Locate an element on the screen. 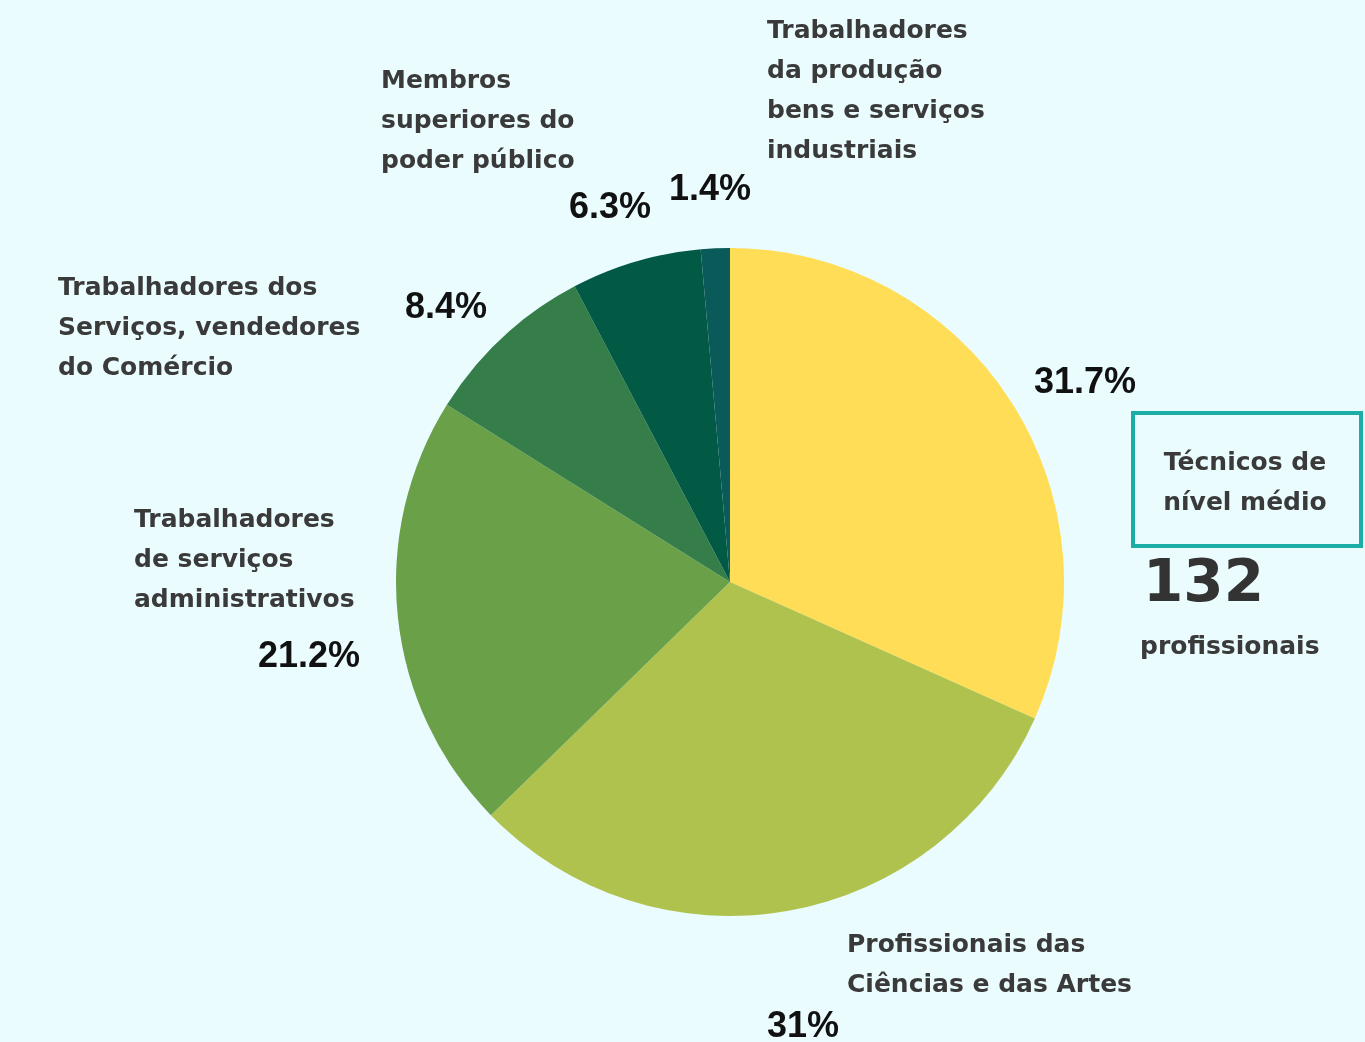 Image resolution: width=1365 pixels, height=1042 pixels. text: 132 is located at coordinates (1204, 581).